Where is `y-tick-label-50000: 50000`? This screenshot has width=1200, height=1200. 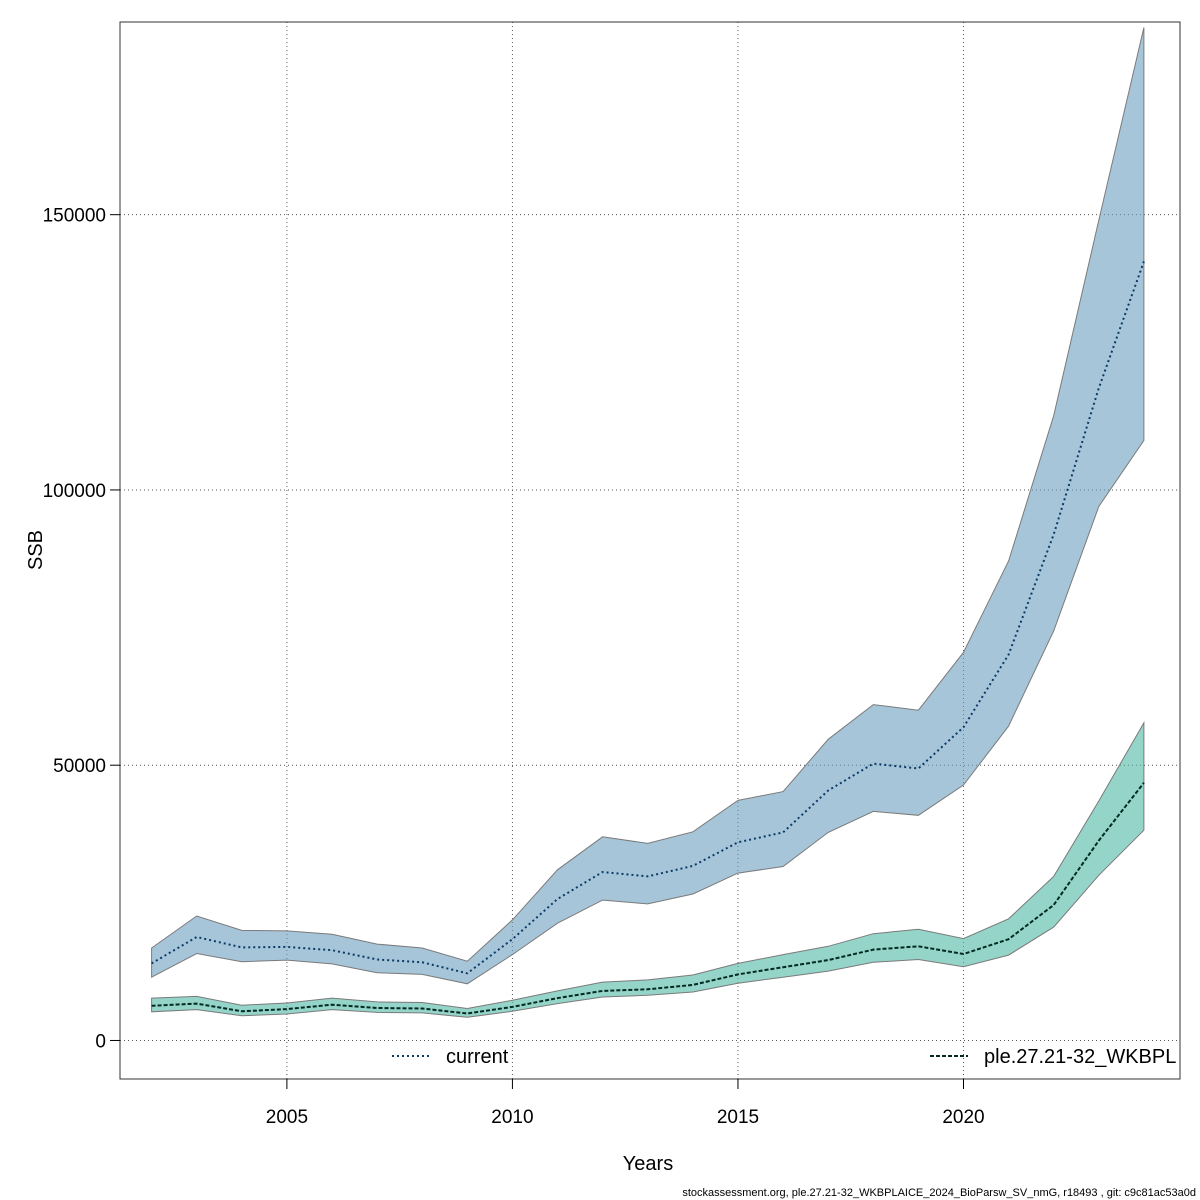
y-tick-label-50000: 50000 is located at coordinates (79, 766).